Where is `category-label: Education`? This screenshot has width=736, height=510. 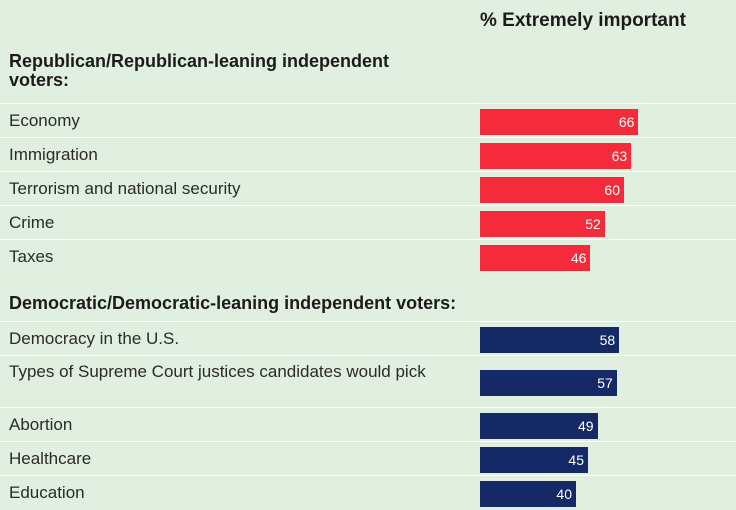
category-label: Education is located at coordinates (47, 492).